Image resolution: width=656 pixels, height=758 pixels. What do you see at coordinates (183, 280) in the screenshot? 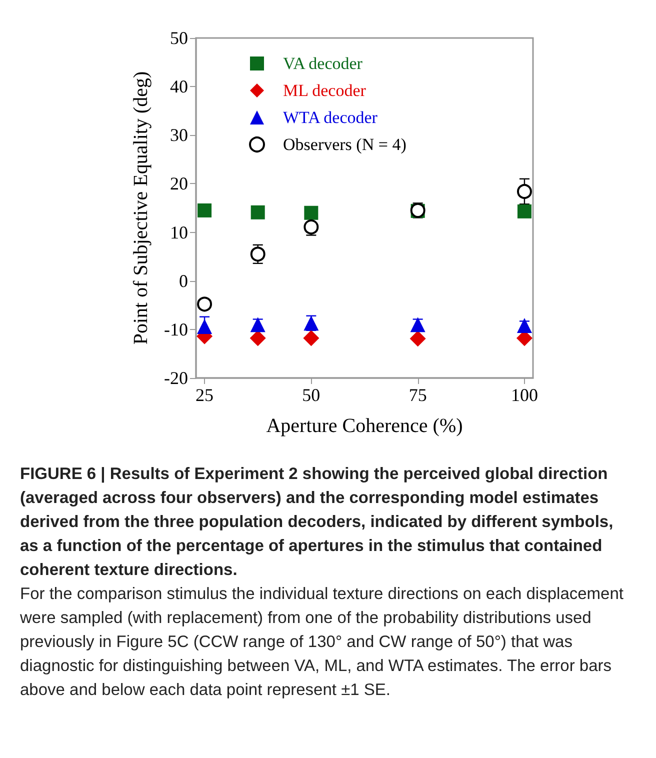
I see `y-tick-label: 0` at bounding box center [183, 280].